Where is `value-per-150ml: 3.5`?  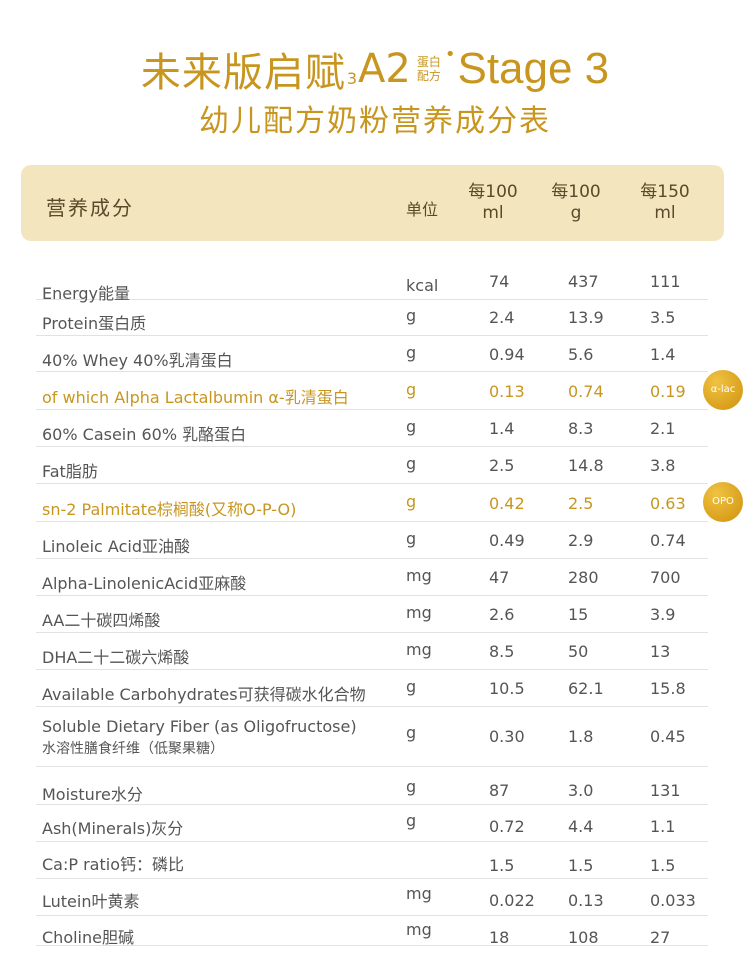 value-per-150ml: 3.5 is located at coordinates (663, 317).